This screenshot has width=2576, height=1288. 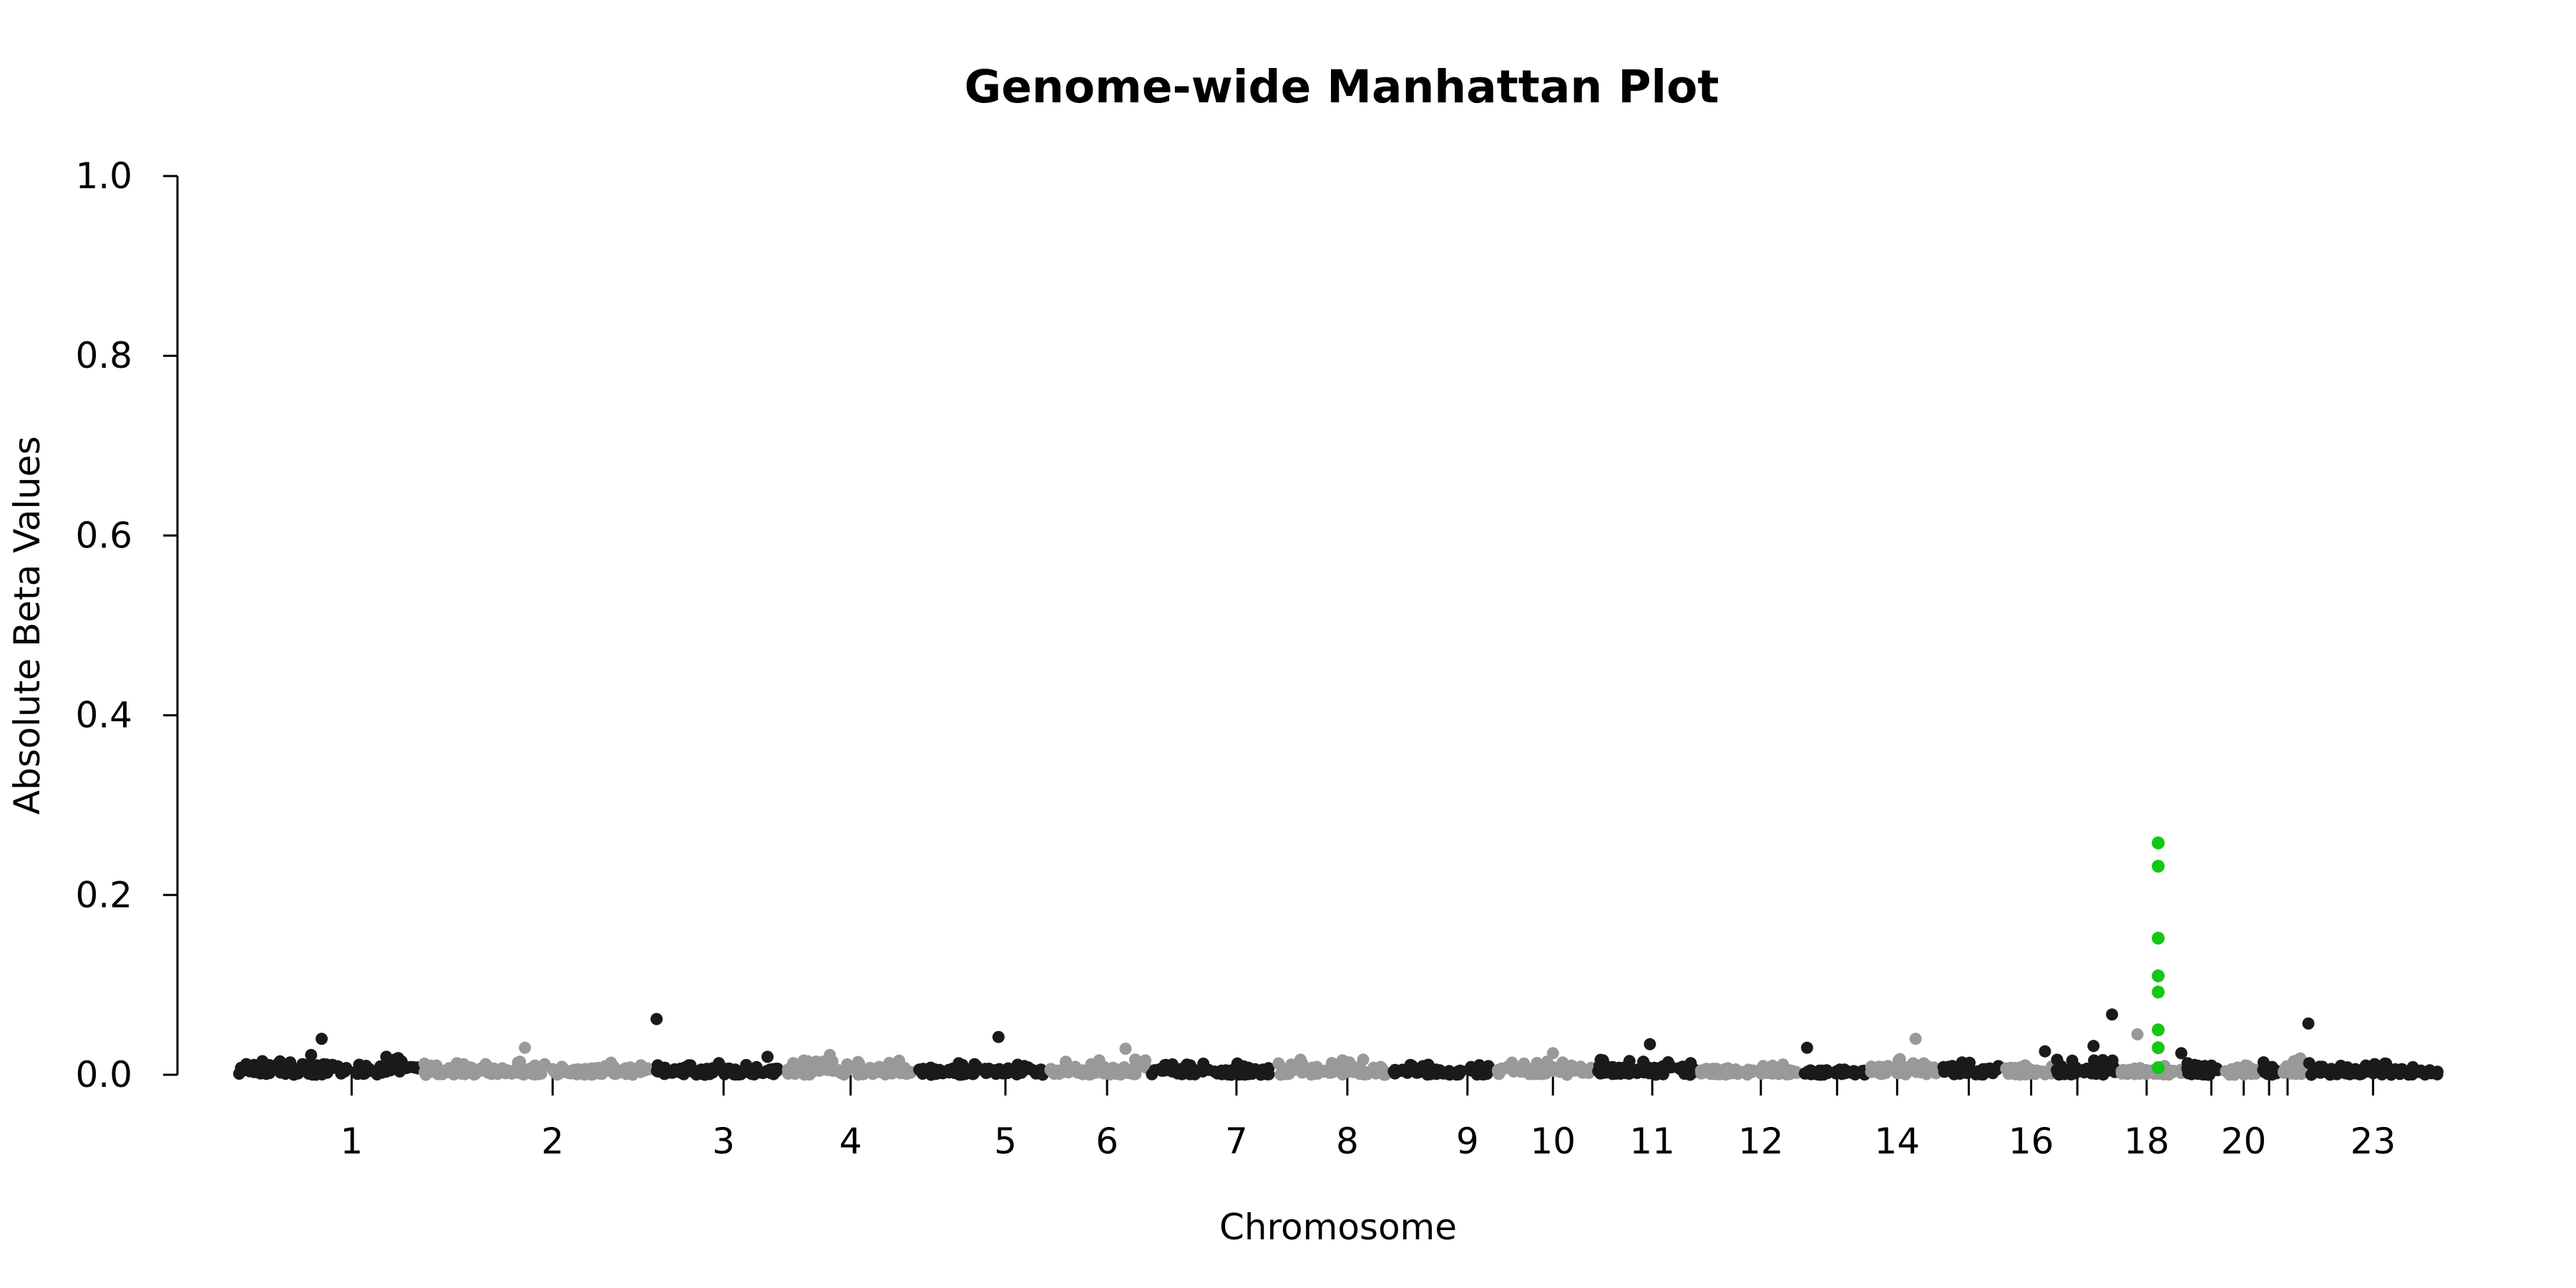 I want to click on snp-point-chr16, so click(x=2006, y=1068).